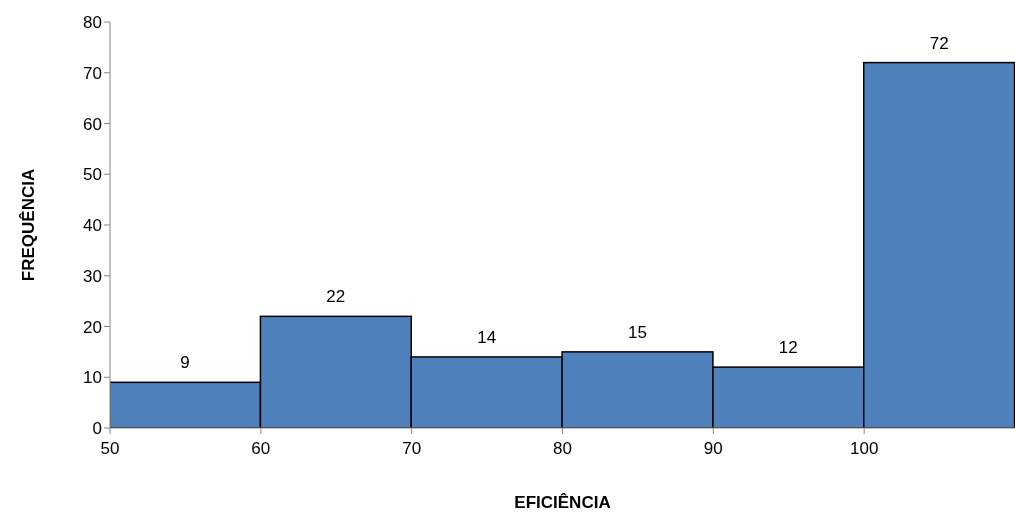 The image size is (1015, 523). Describe the element at coordinates (939, 43) in the screenshot. I see `data-label: 72` at that location.